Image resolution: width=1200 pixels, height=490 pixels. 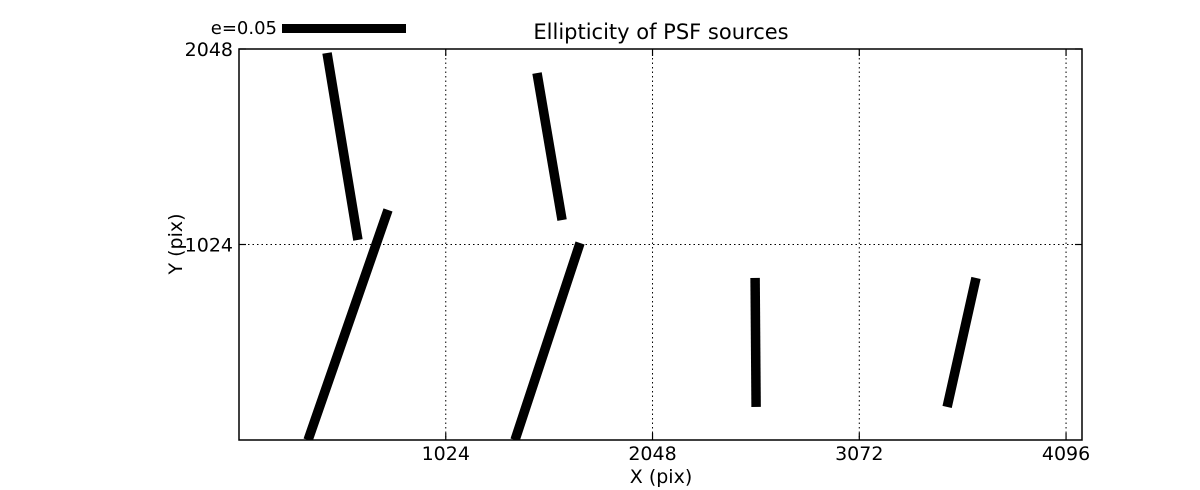 I want to click on y-axis-label: Y (pix), so click(x=176, y=244).